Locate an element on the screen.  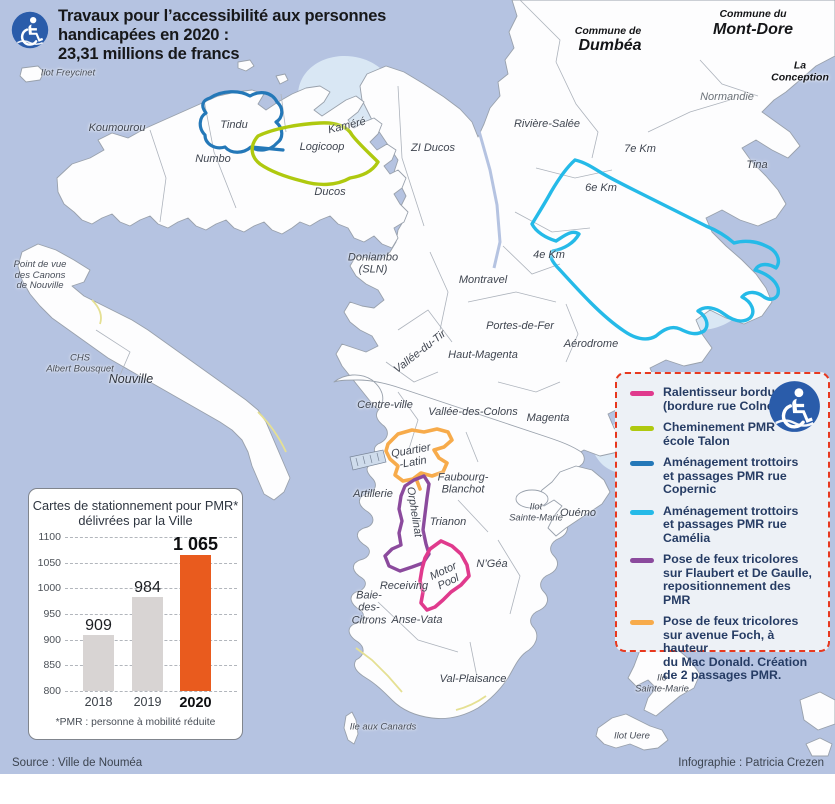
land-nouville is located at coordinates (154, 372).